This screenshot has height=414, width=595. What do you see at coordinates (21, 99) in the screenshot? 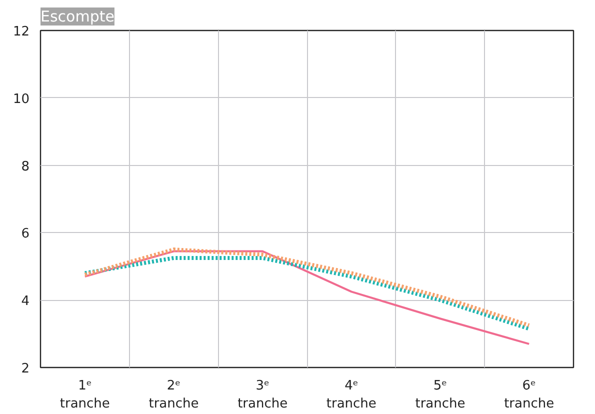
I see `y-tick-label: 10` at bounding box center [21, 99].